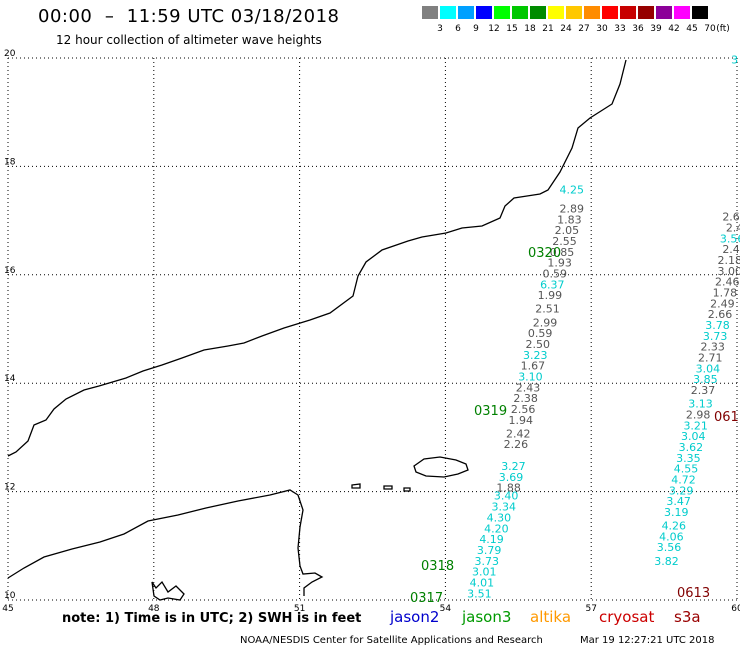  Describe the element at coordinates (440, 29) in the screenshot. I see `scale-label: 3` at that location.